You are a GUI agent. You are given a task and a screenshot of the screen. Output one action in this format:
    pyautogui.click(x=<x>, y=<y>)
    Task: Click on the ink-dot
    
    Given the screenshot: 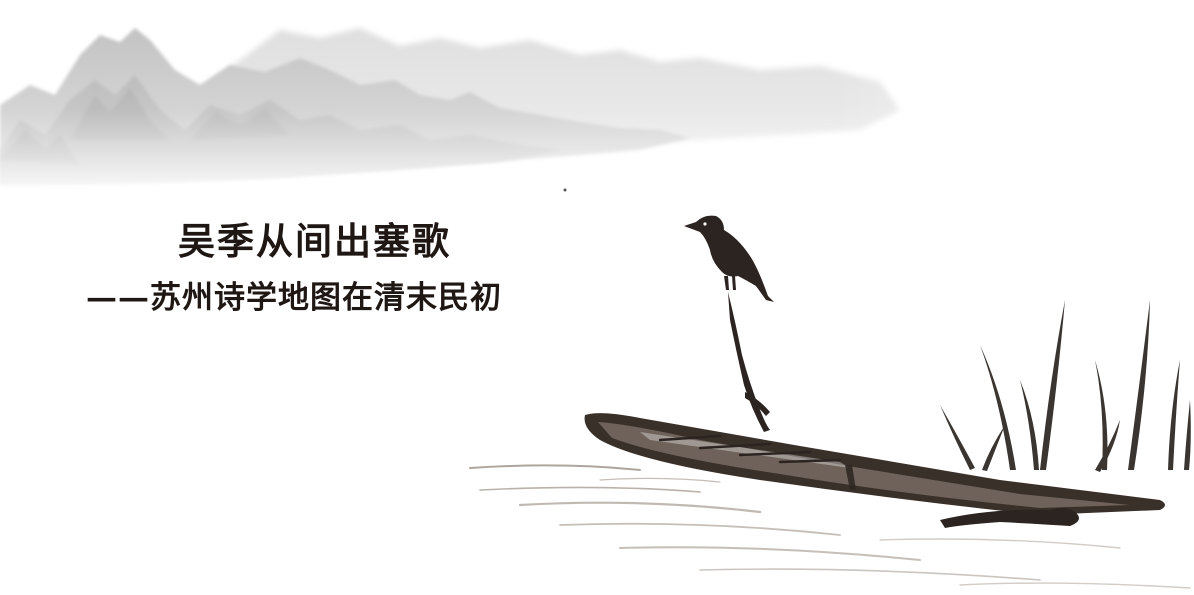 What is the action you would take?
    pyautogui.click(x=565, y=190)
    